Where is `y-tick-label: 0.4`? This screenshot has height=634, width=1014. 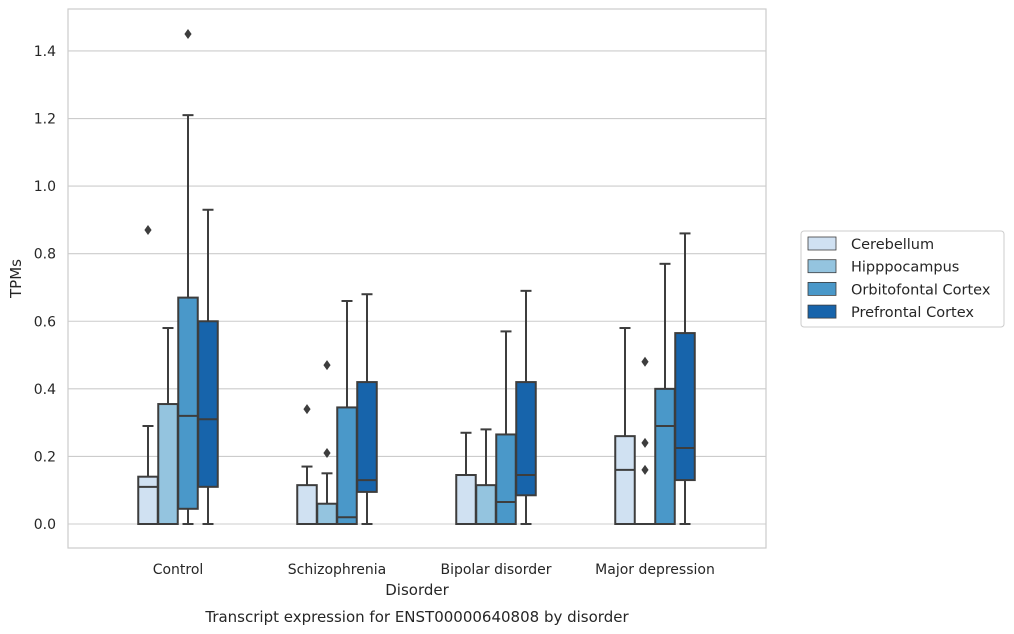 y-tick-label: 0.4 is located at coordinates (45, 390).